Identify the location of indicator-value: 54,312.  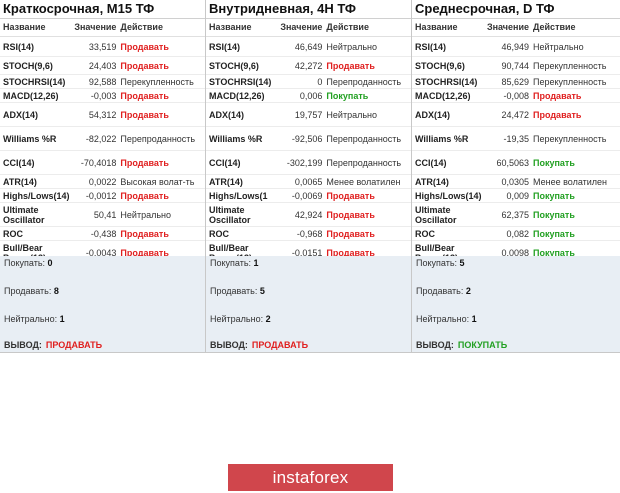
(102, 114).